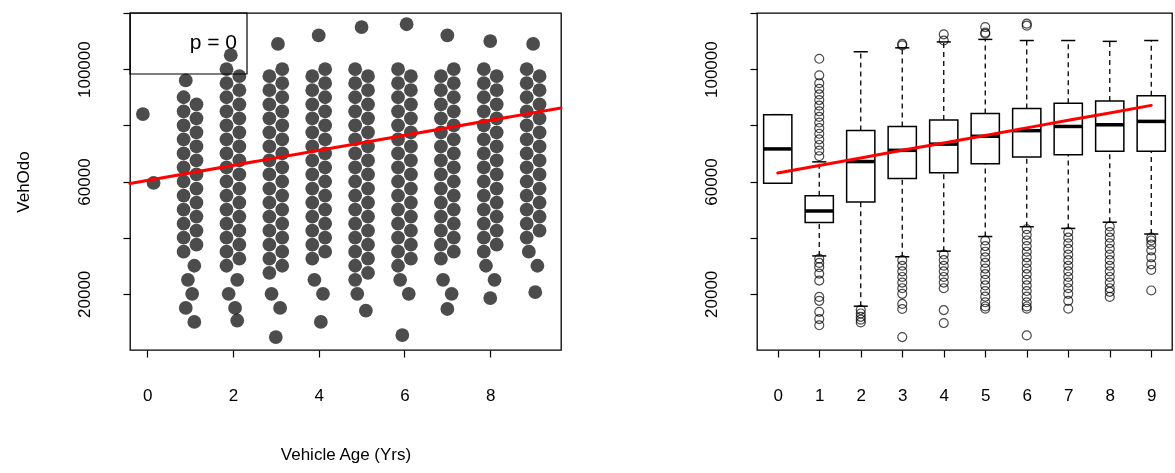 This screenshot has width=1175, height=473. I want to click on x-axis-title: Vehicle Age (Yrs), so click(346, 454).